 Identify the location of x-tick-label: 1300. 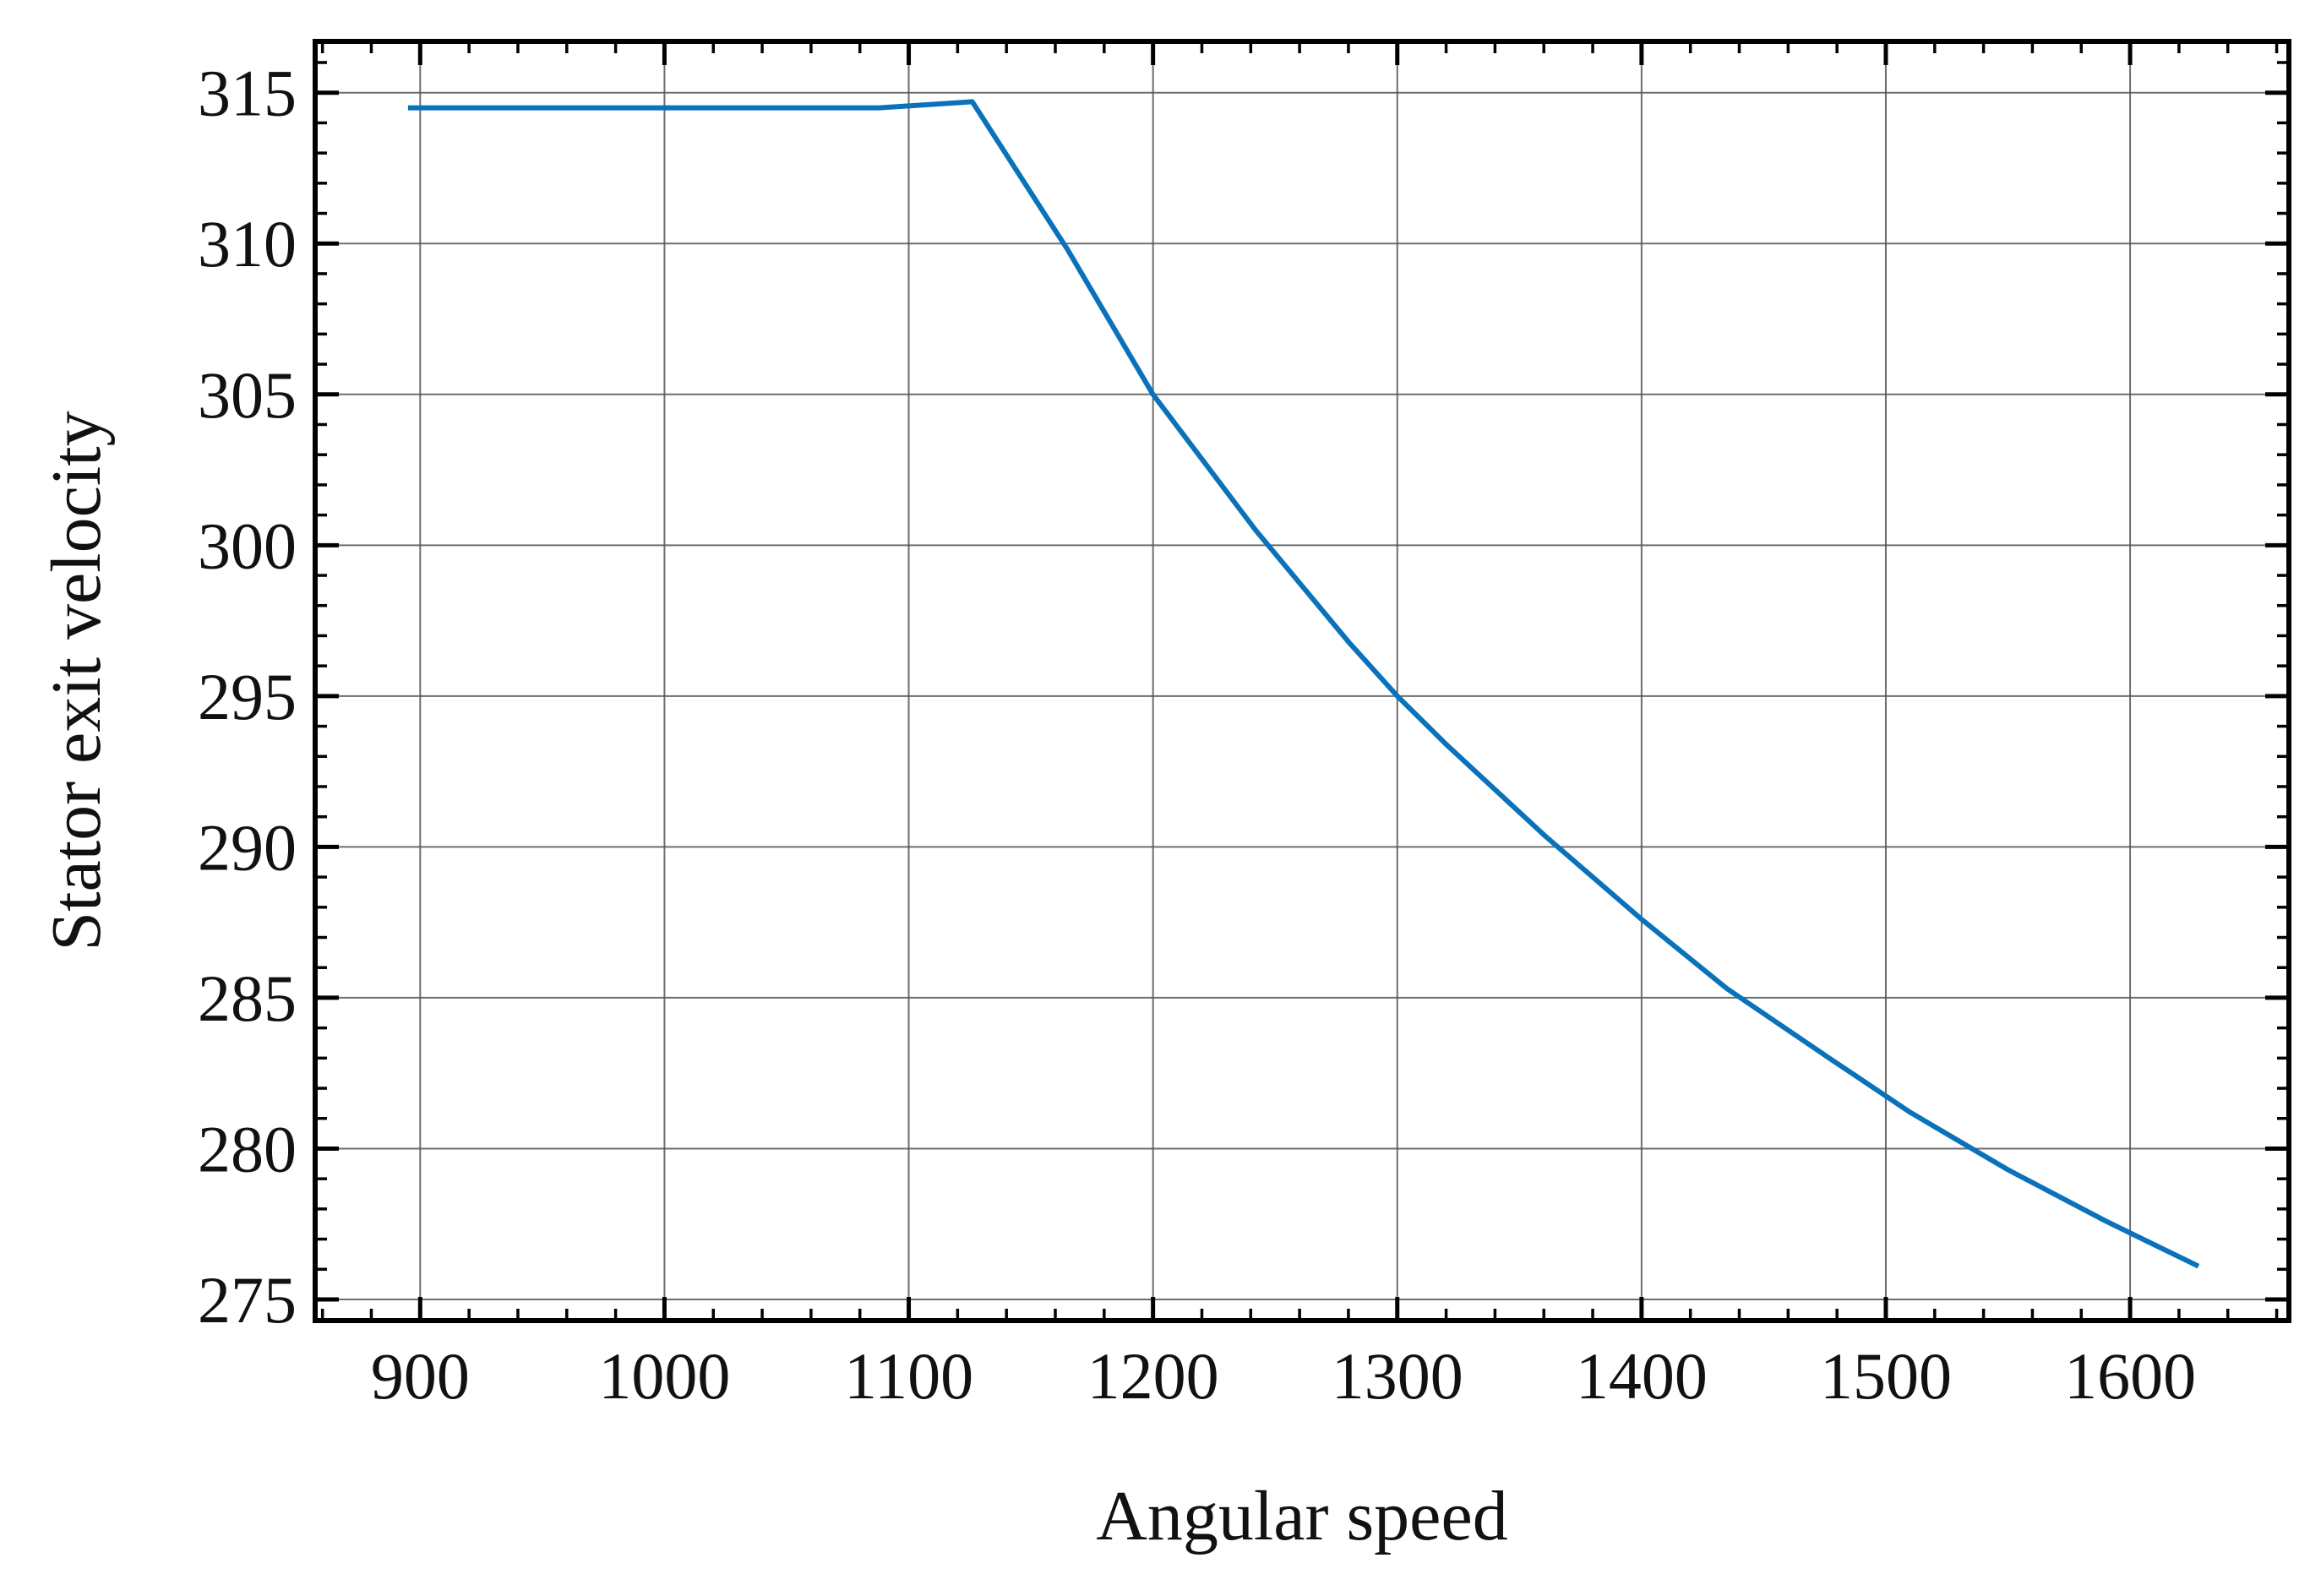
(1397, 1376).